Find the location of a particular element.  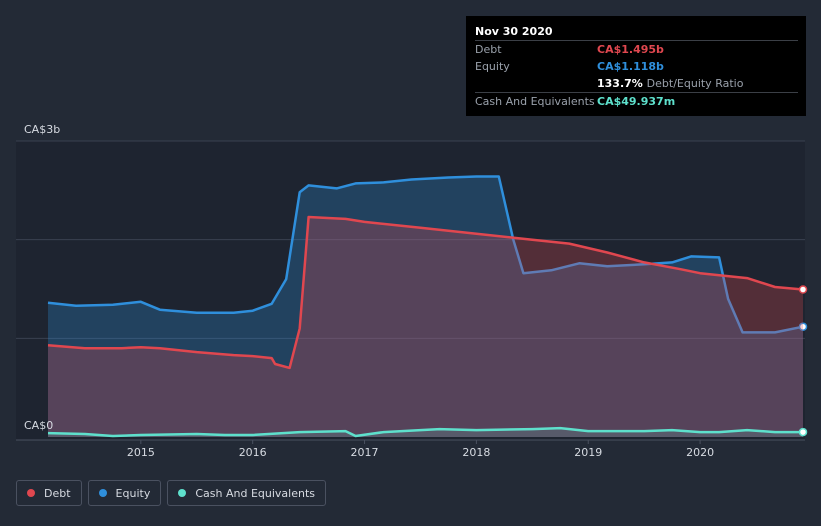

tooltip-cash-value: CA$49.937m is located at coordinates (636, 101).